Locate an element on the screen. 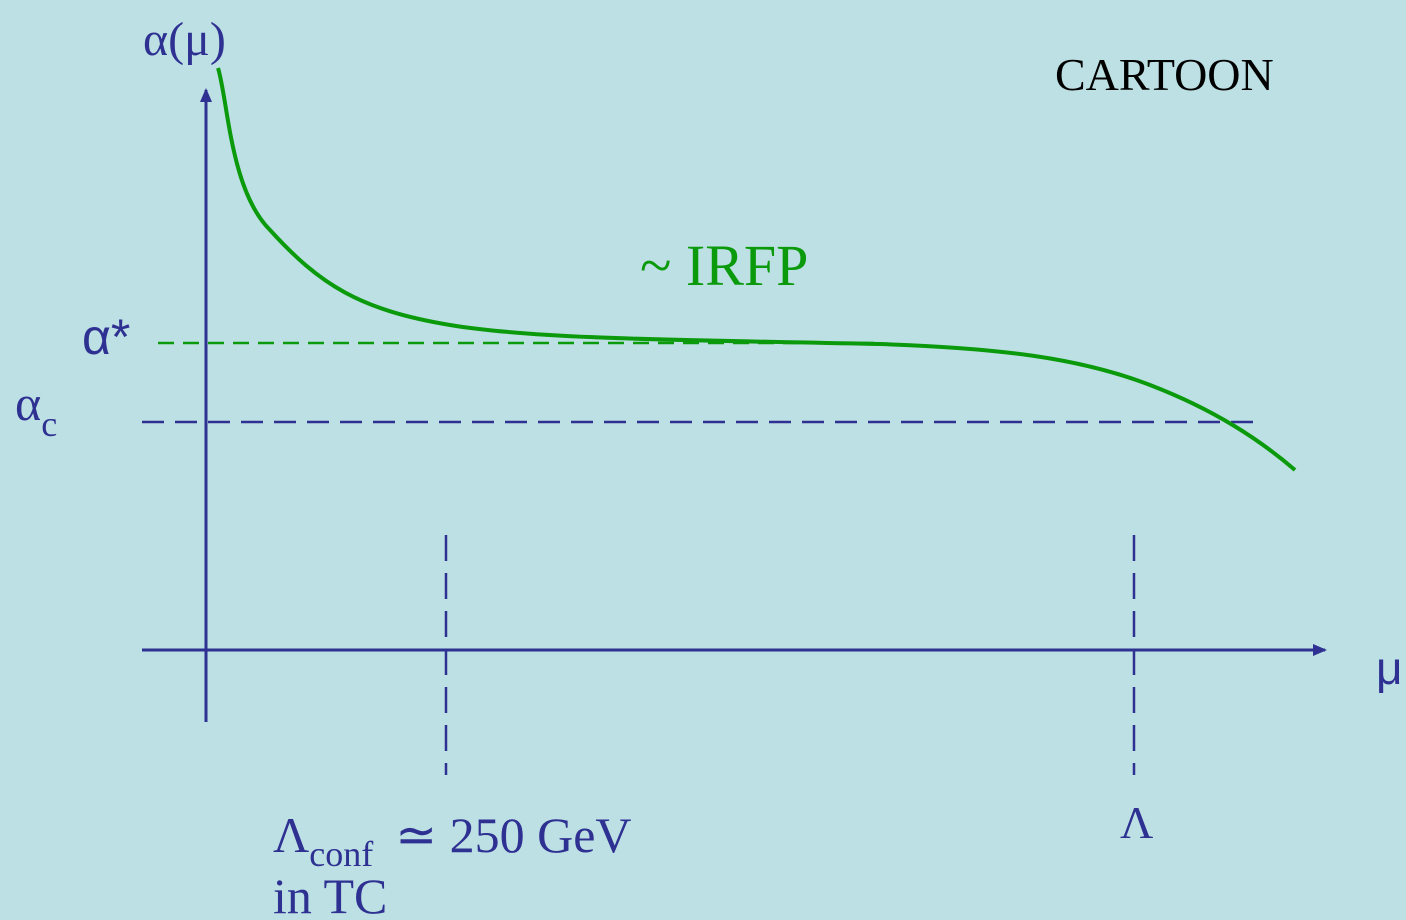 The height and width of the screenshot is (920, 1406). alpha-star-label: α* is located at coordinates (106, 337).